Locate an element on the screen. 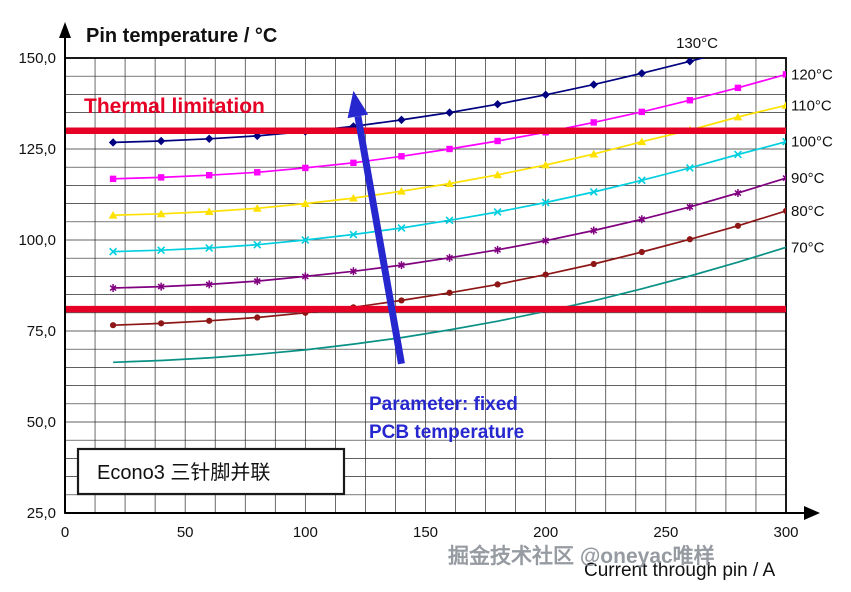 The image size is (851, 592). series-label-90°C: 90°C is located at coordinates (808, 178).